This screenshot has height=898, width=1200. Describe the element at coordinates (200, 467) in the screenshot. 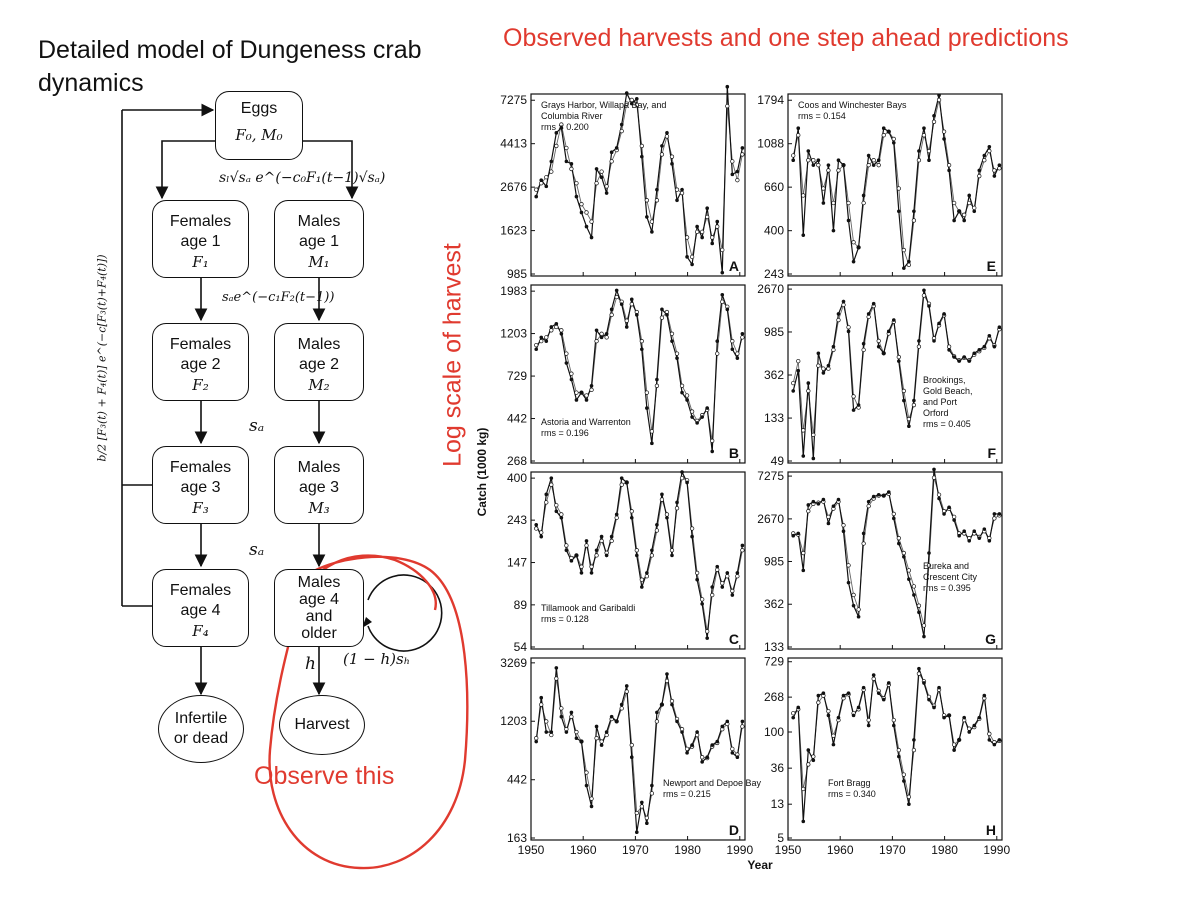

I see `females-age3-line1: Females` at that location.